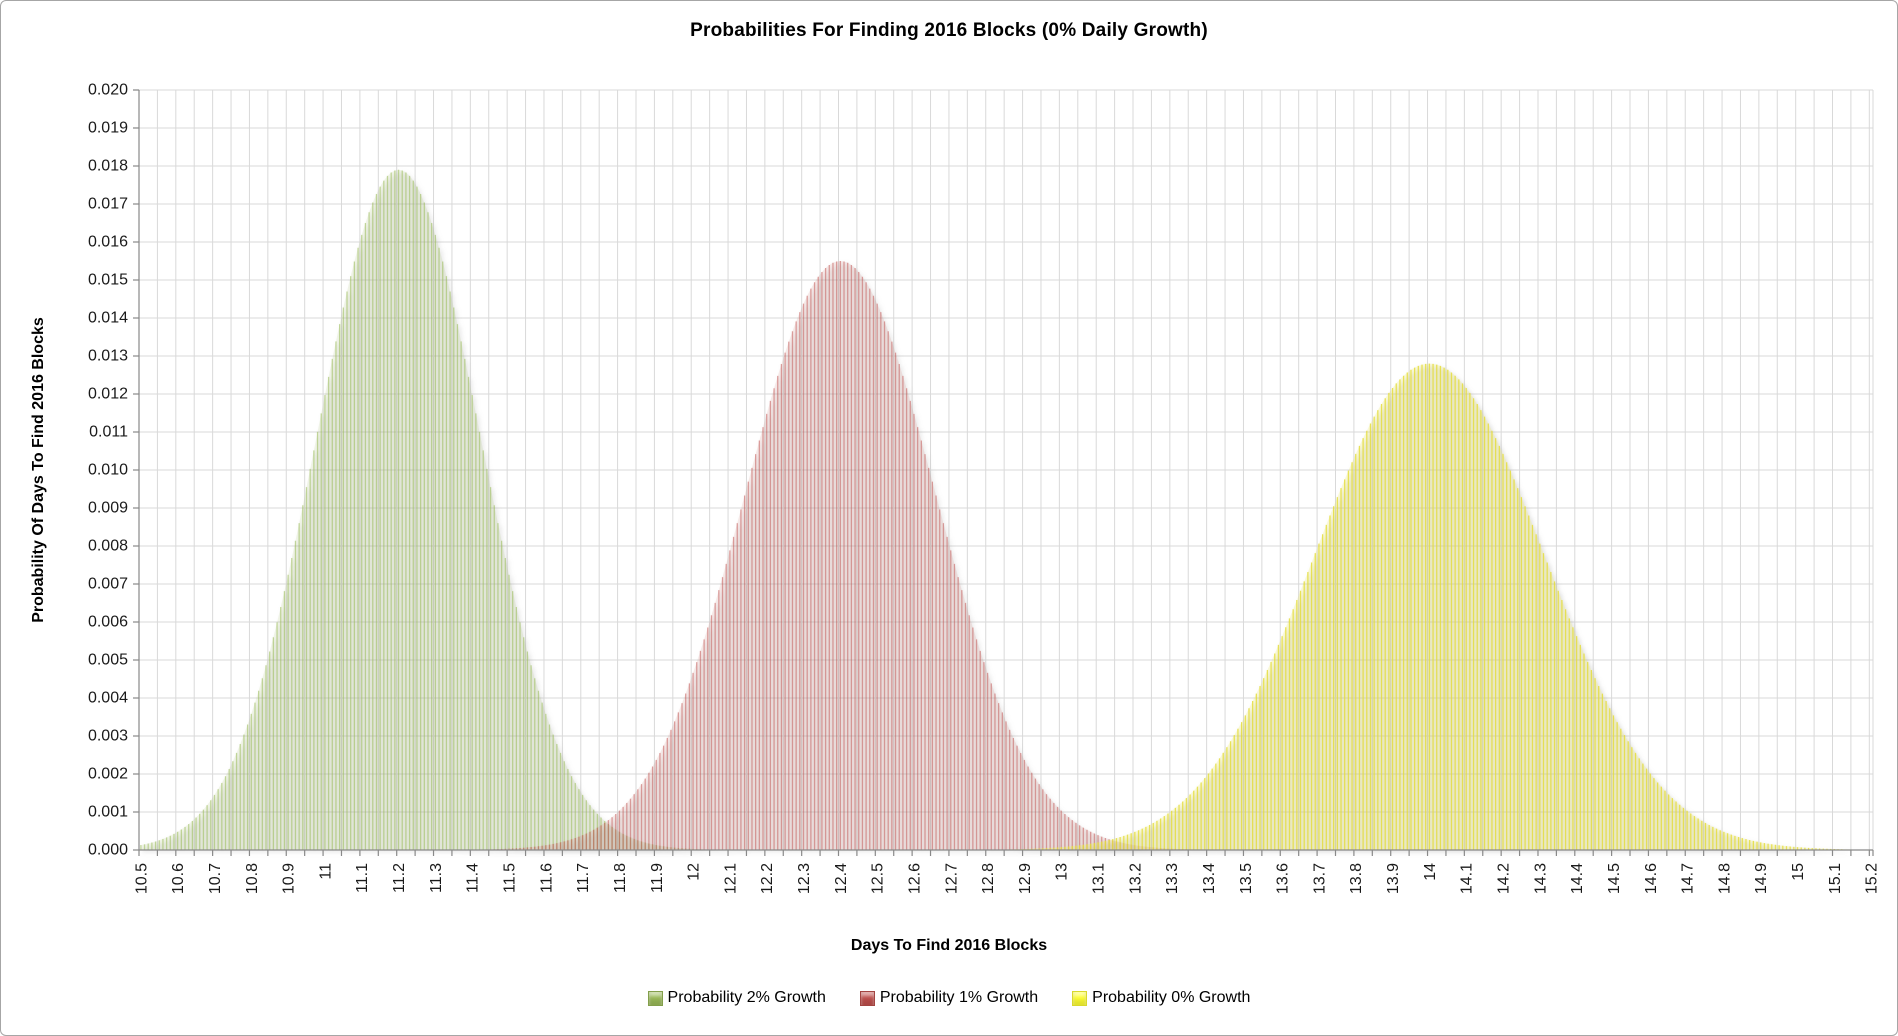  I want to click on x-tick-label: 14.7, so click(1688, 878).